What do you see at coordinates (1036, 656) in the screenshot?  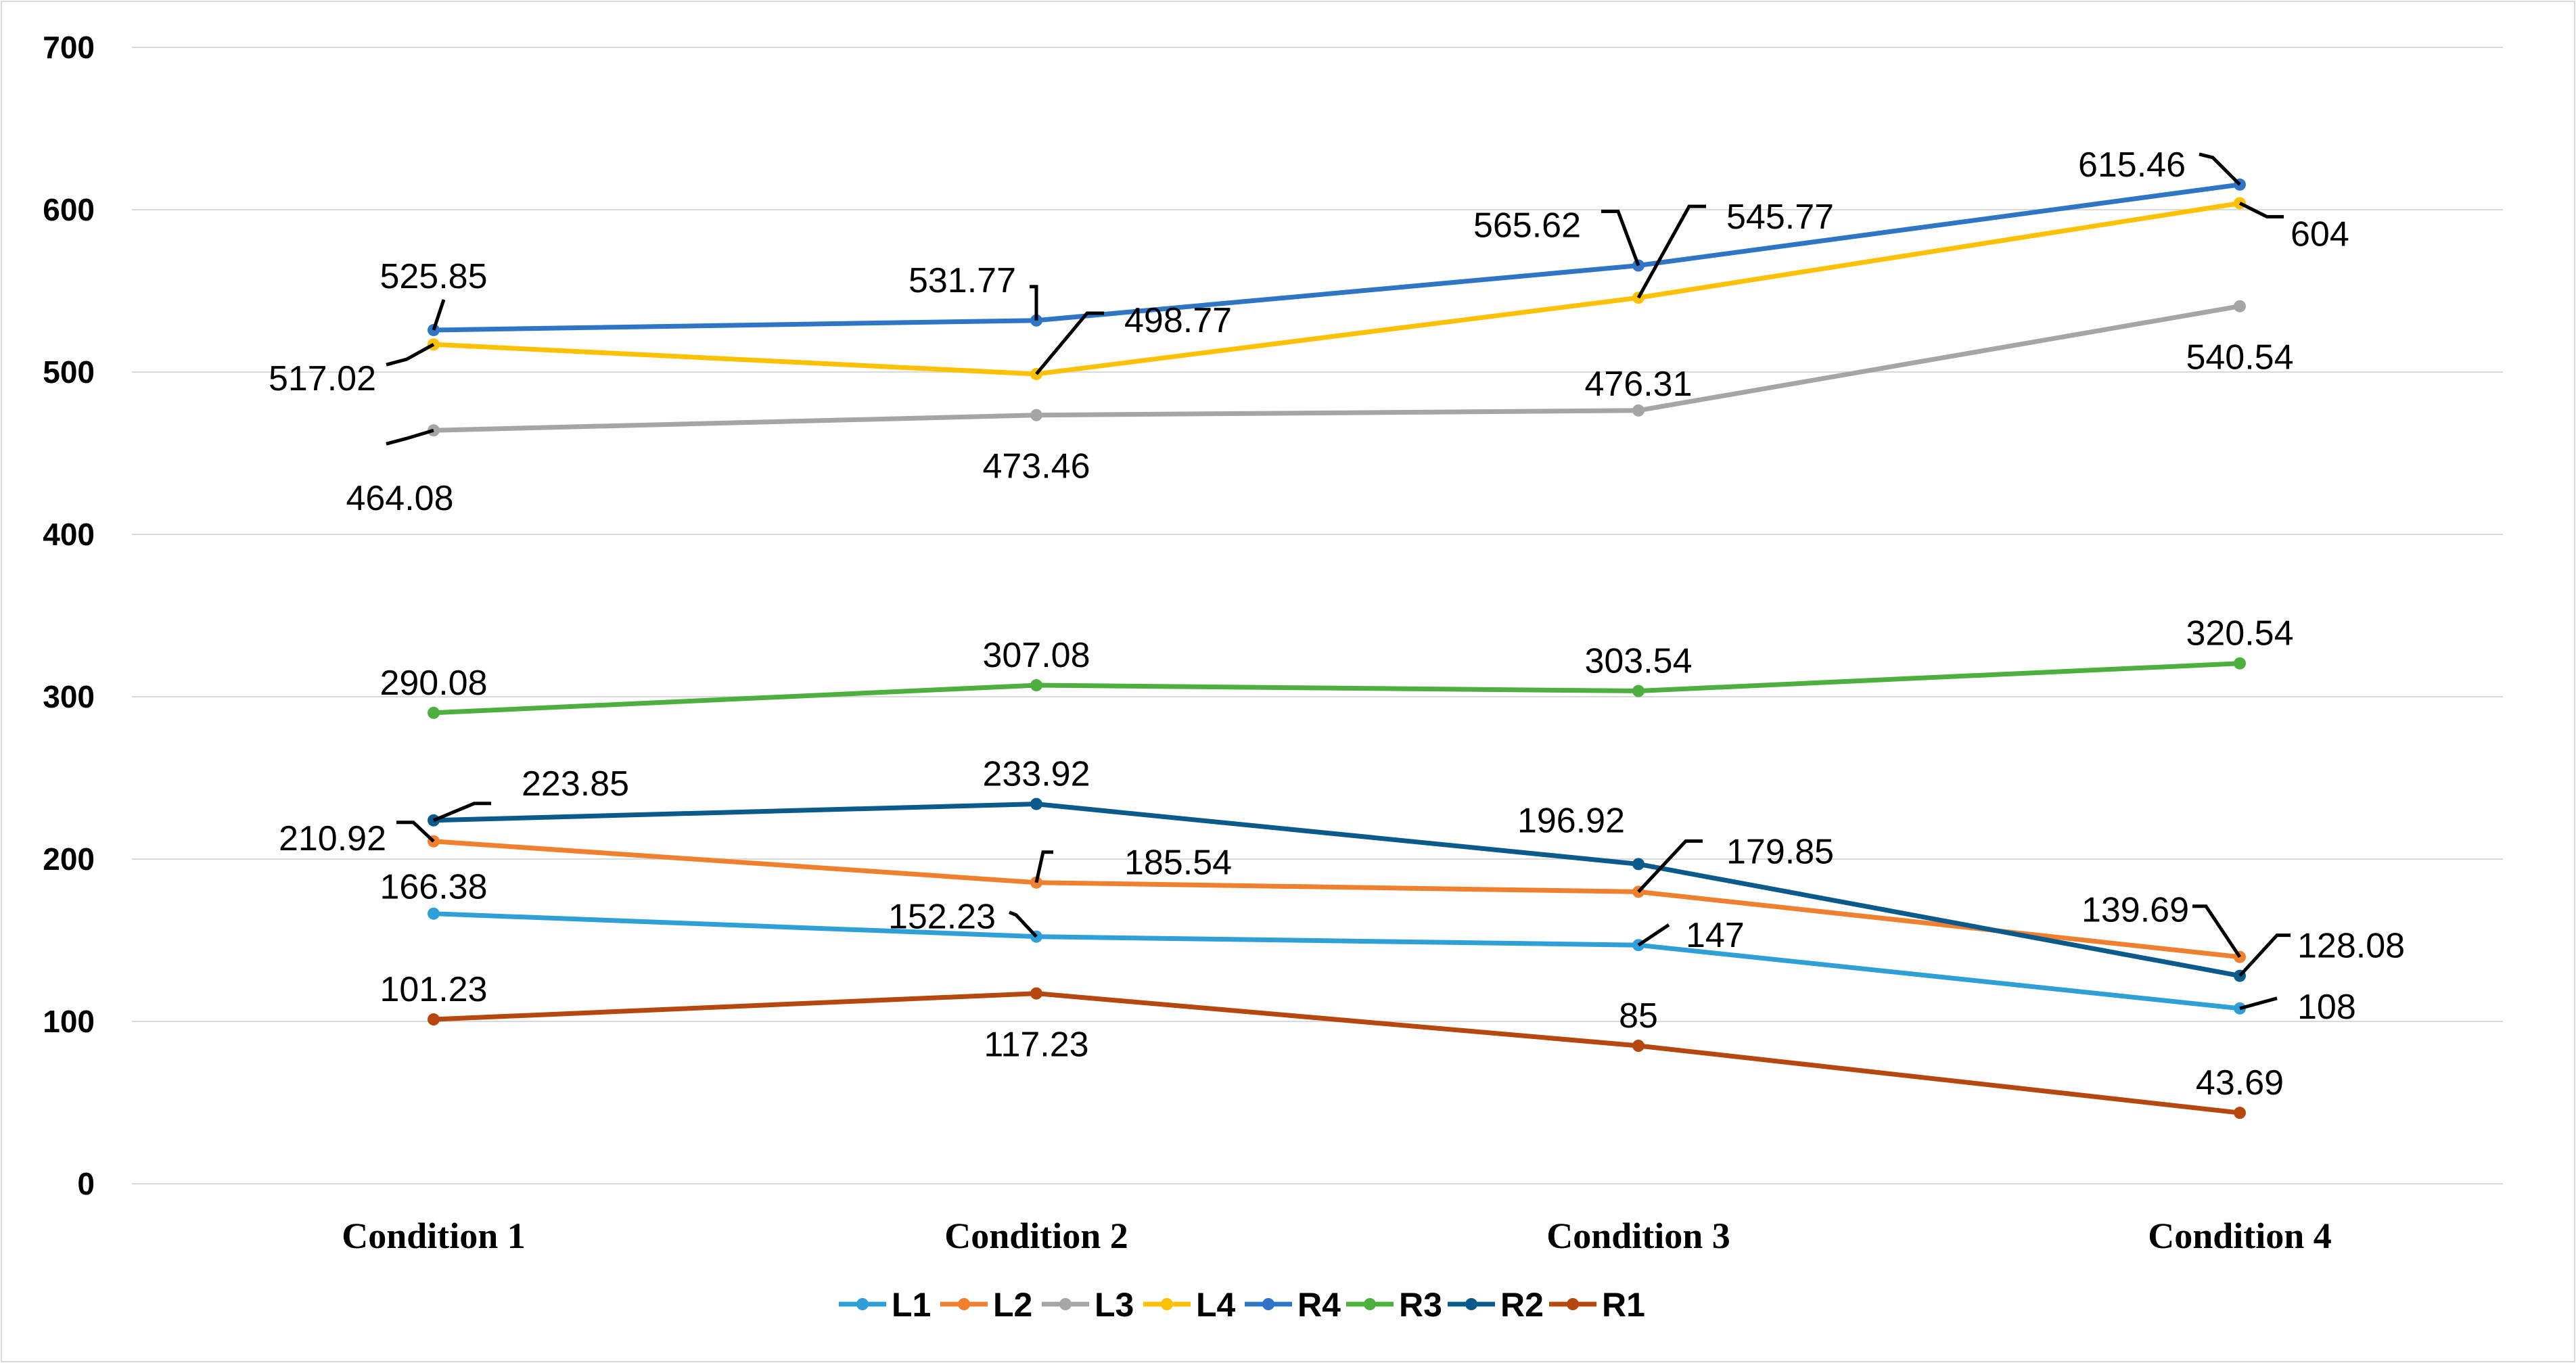 I see `data-label-r3: 307.08` at bounding box center [1036, 656].